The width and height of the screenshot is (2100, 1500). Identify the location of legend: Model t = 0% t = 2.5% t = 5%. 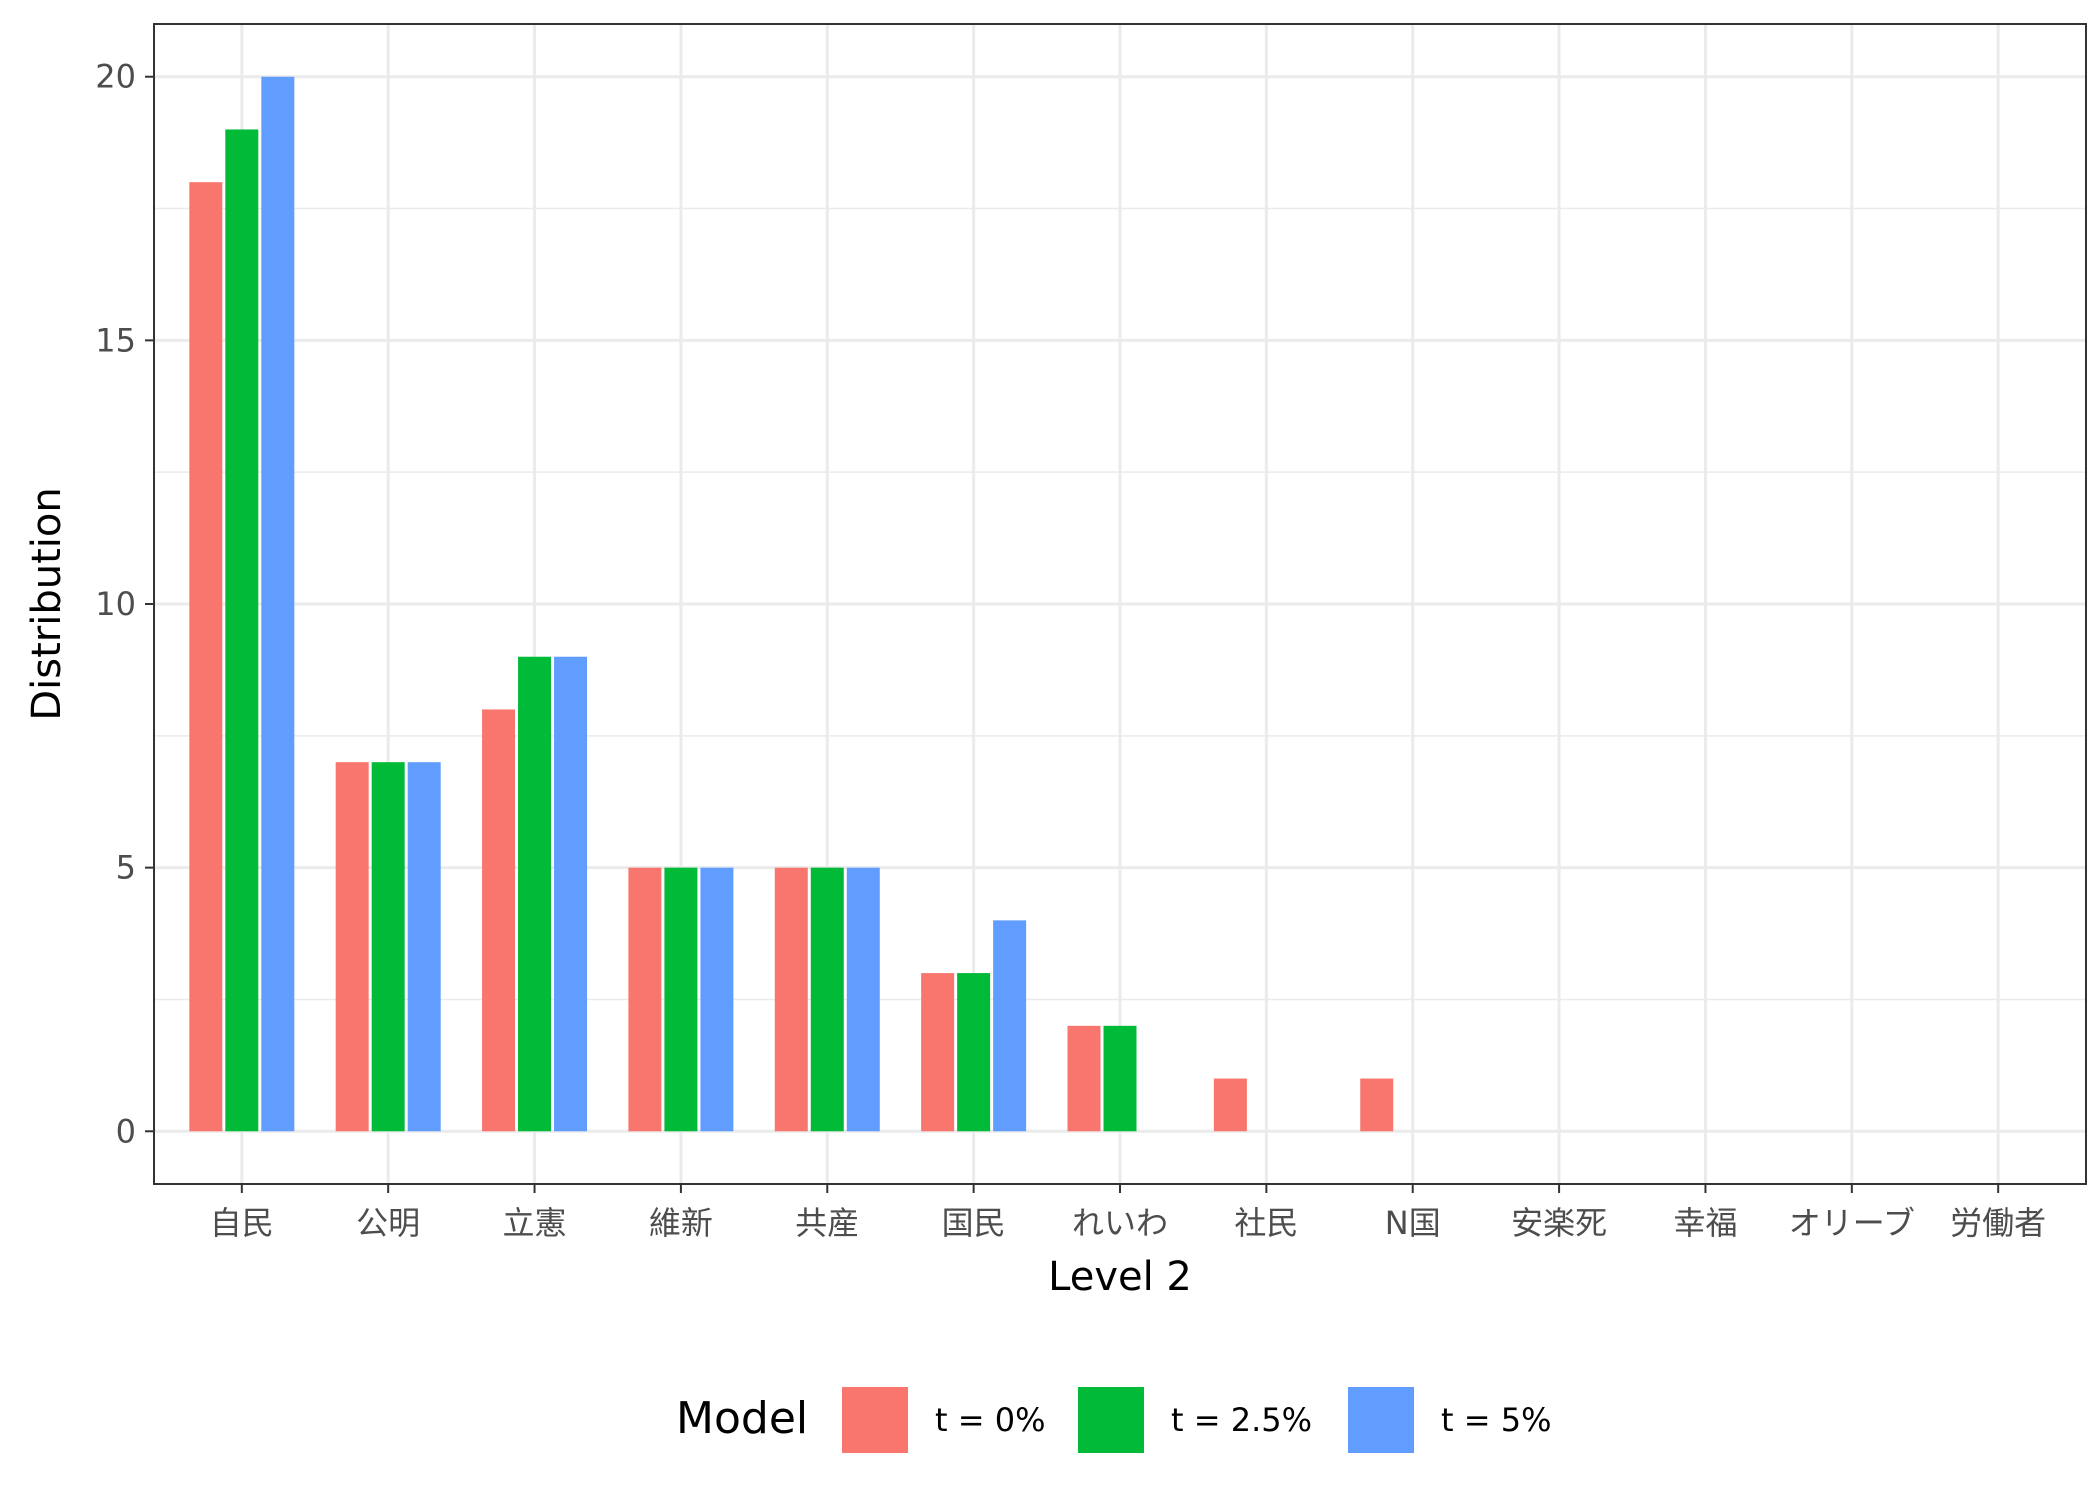
(1113, 1420).